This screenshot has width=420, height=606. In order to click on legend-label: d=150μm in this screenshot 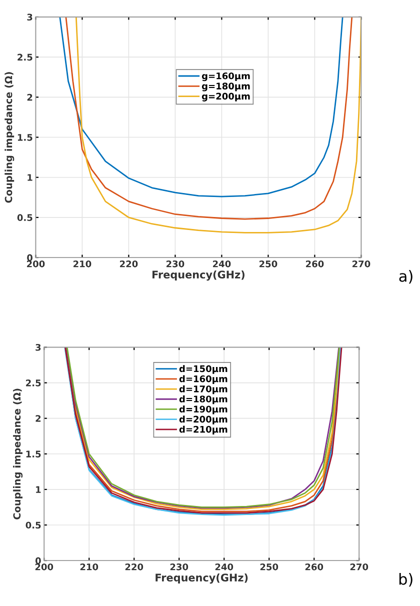, I will do `click(203, 369)`.